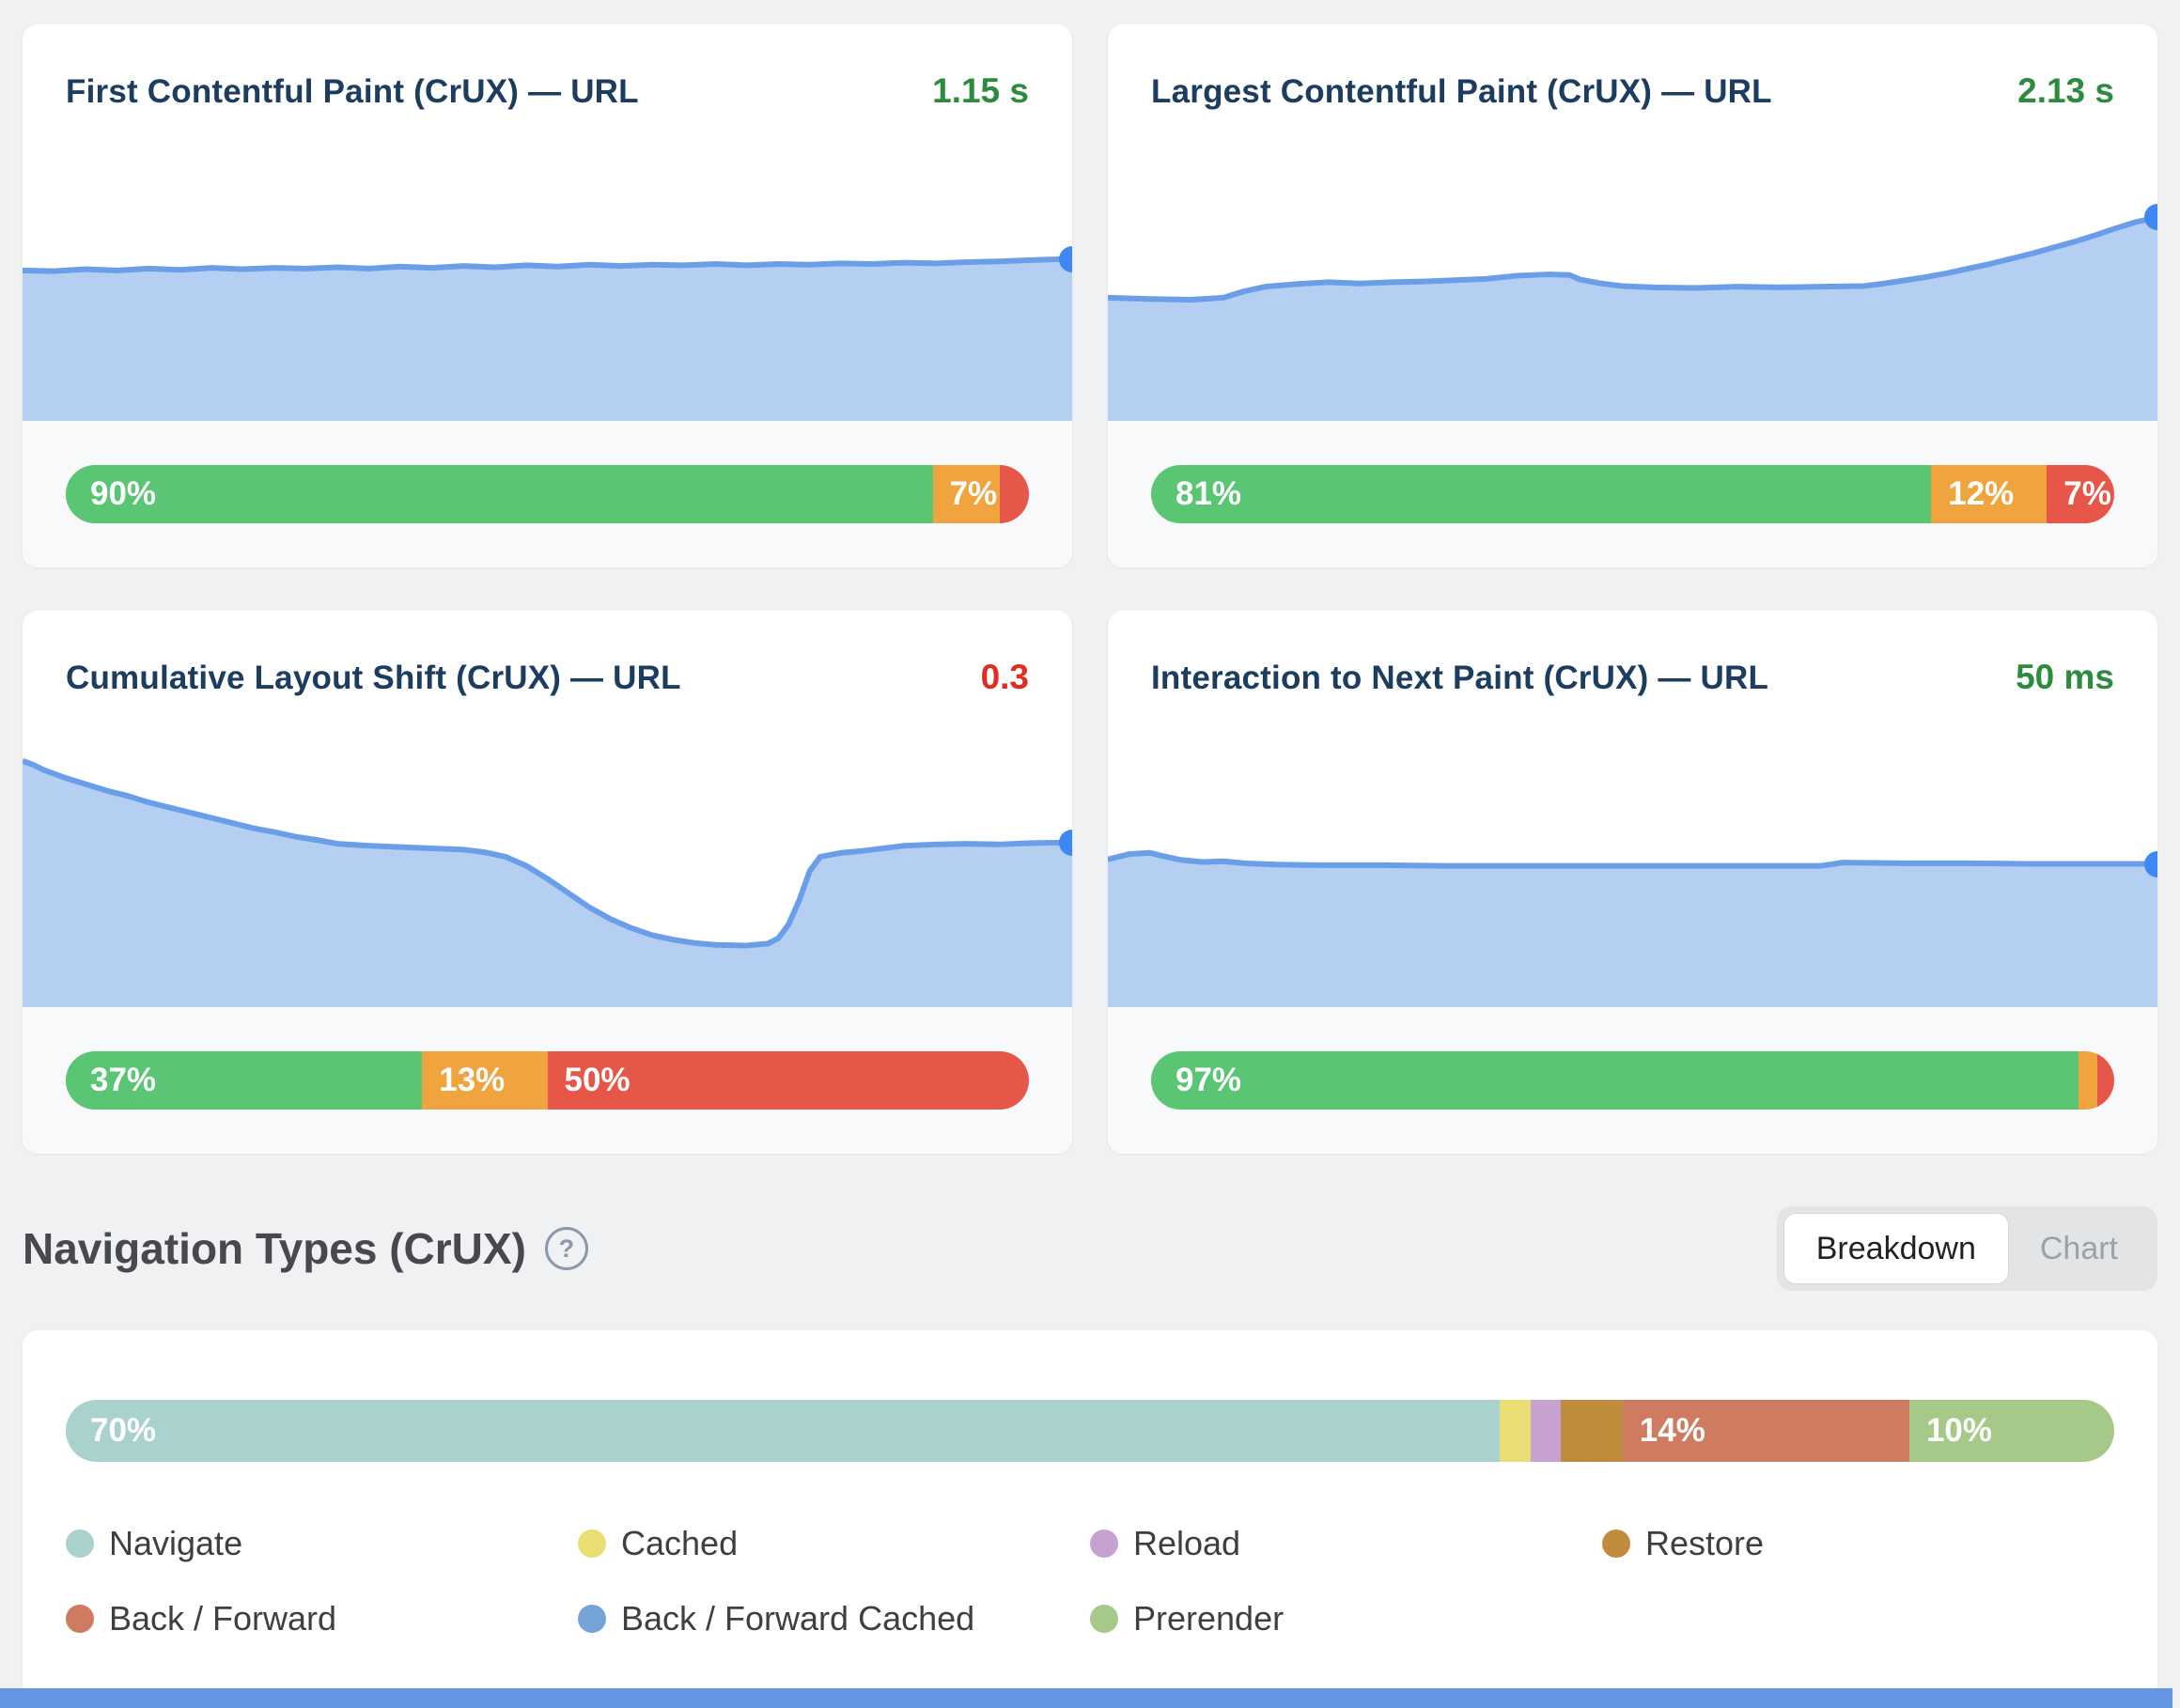 The width and height of the screenshot is (2180, 1708). What do you see at coordinates (322, 1543) in the screenshot?
I see `legend-item-navigate: Navigate` at bounding box center [322, 1543].